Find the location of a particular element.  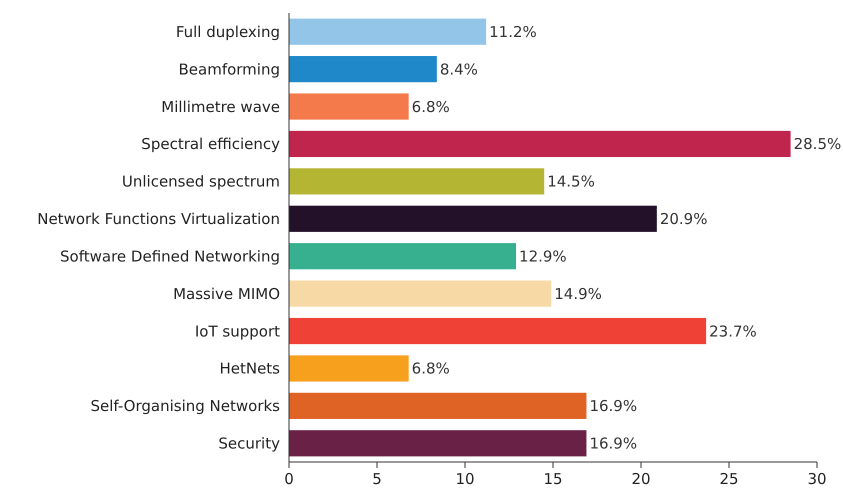

data-label: 8.4% is located at coordinates (459, 69).